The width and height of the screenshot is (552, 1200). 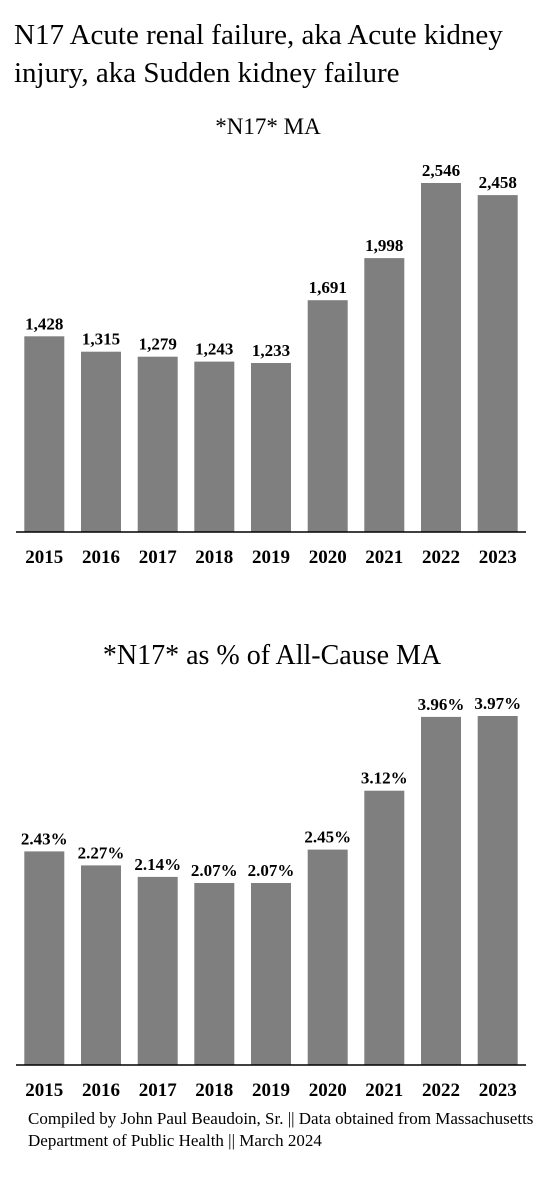 What do you see at coordinates (271, 350) in the screenshot?
I see `data-label-2019: 1,233` at bounding box center [271, 350].